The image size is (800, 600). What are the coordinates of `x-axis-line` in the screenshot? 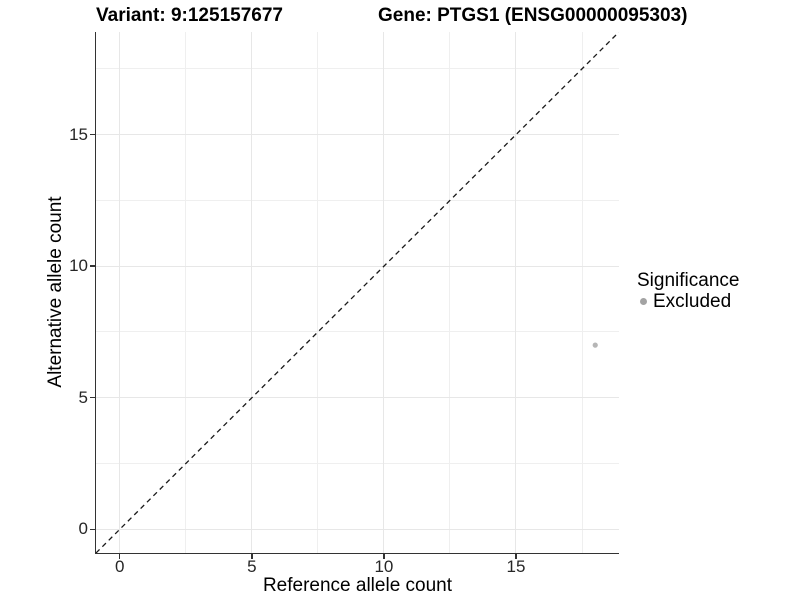 It's located at (357, 554).